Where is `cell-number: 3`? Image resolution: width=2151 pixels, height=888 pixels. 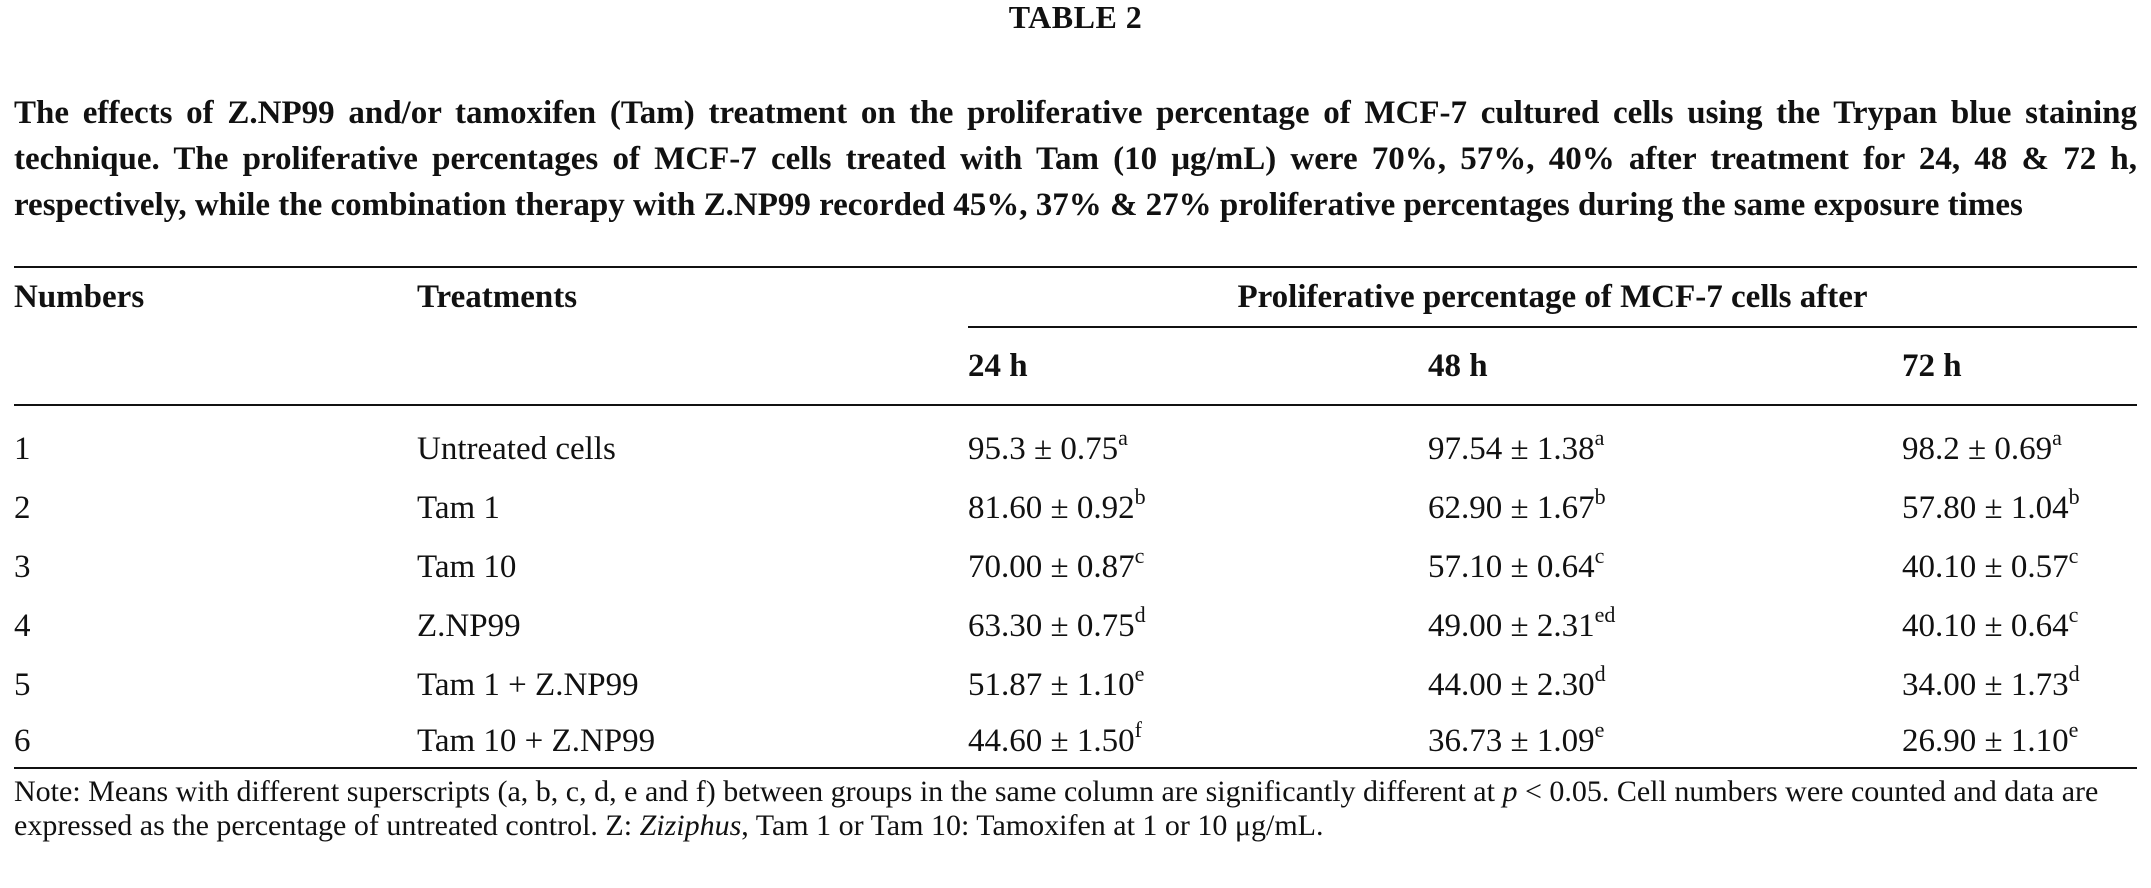
cell-number: 3 is located at coordinates (22, 567).